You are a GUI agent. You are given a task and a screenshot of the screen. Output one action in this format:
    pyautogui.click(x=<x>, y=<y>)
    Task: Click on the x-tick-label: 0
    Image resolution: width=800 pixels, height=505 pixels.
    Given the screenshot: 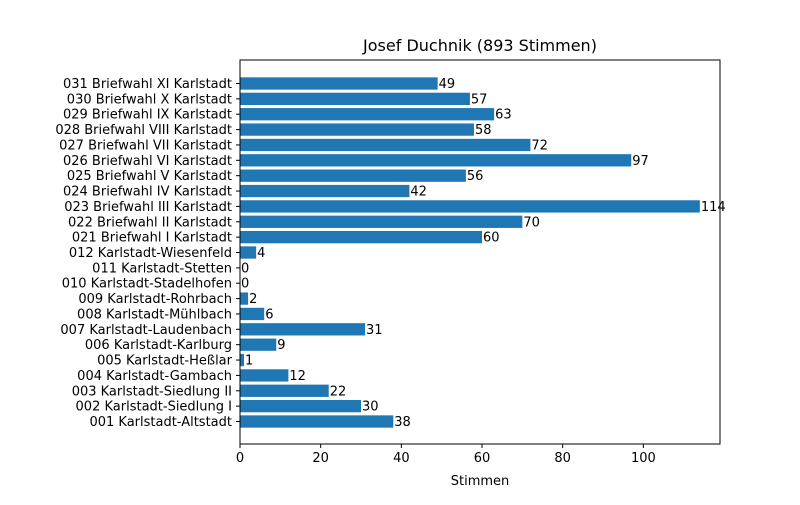 What is the action you would take?
    pyautogui.click(x=240, y=458)
    